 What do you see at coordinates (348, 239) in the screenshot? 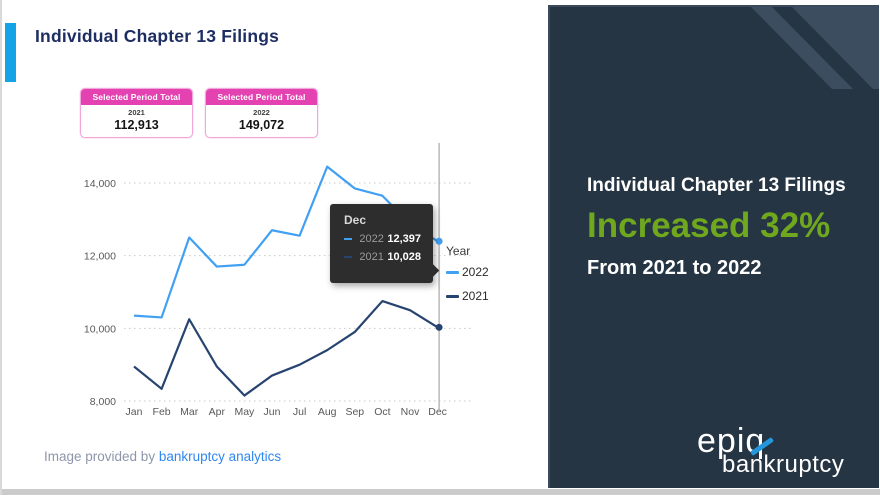
I see `tooltip-dash-2022-icon` at bounding box center [348, 239].